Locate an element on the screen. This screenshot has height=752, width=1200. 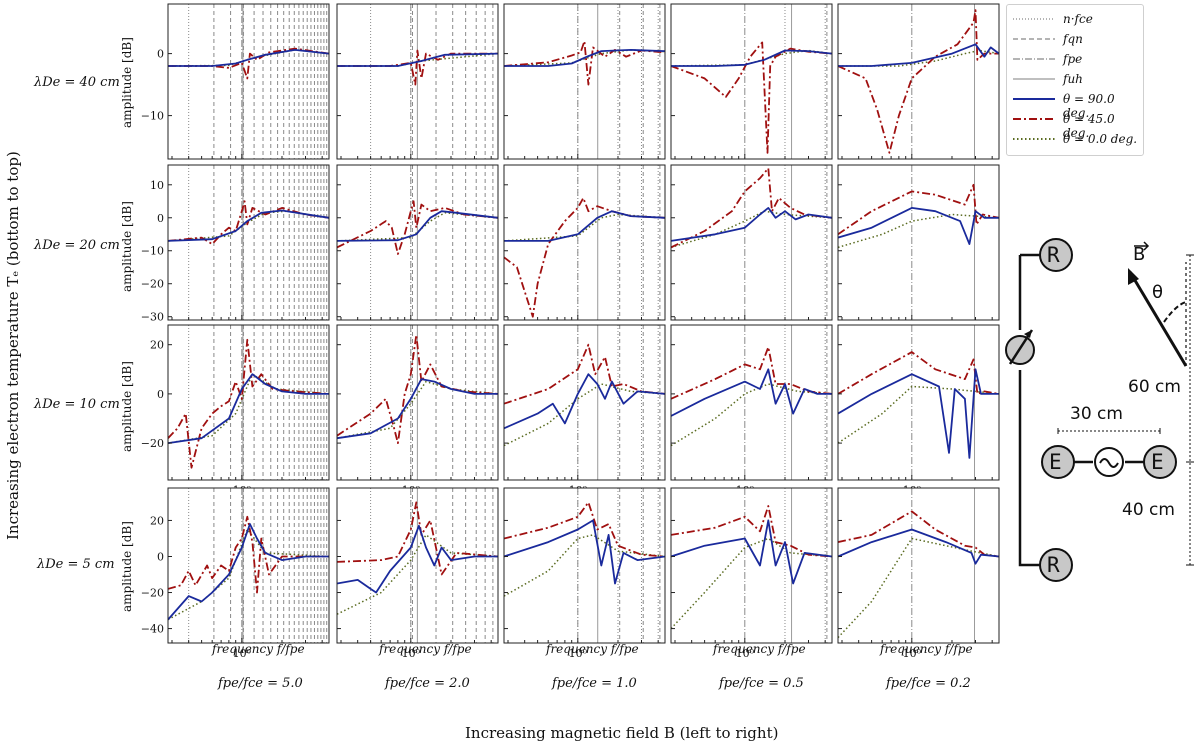
receiver-node-bottom is located at coordinates (1056, 565).